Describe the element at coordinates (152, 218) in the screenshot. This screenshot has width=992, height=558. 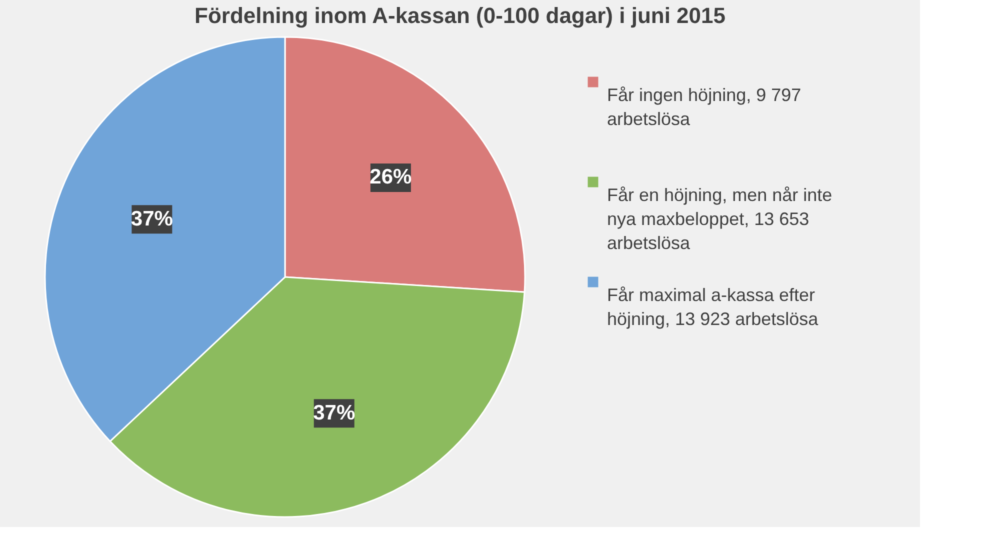
I see `data-label: 37%` at that location.